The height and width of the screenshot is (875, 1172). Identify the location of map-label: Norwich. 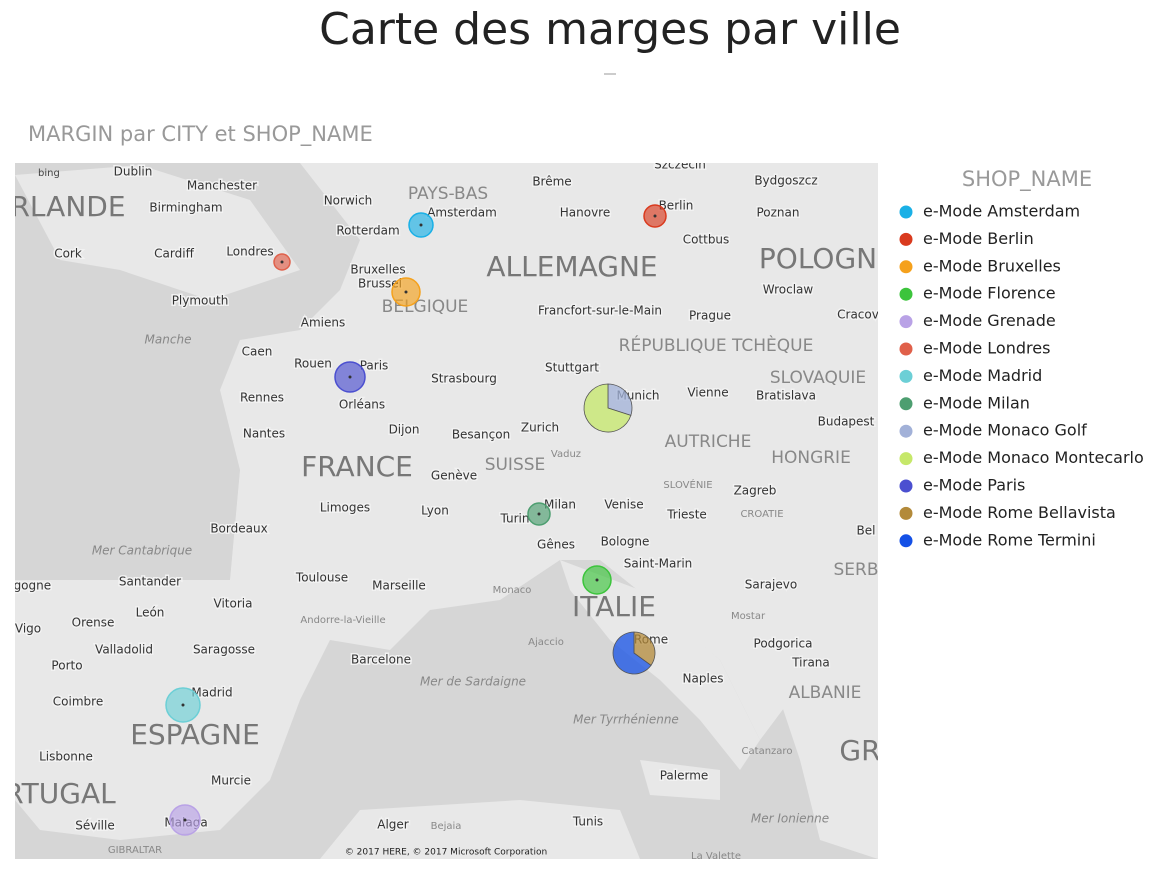
(348, 201).